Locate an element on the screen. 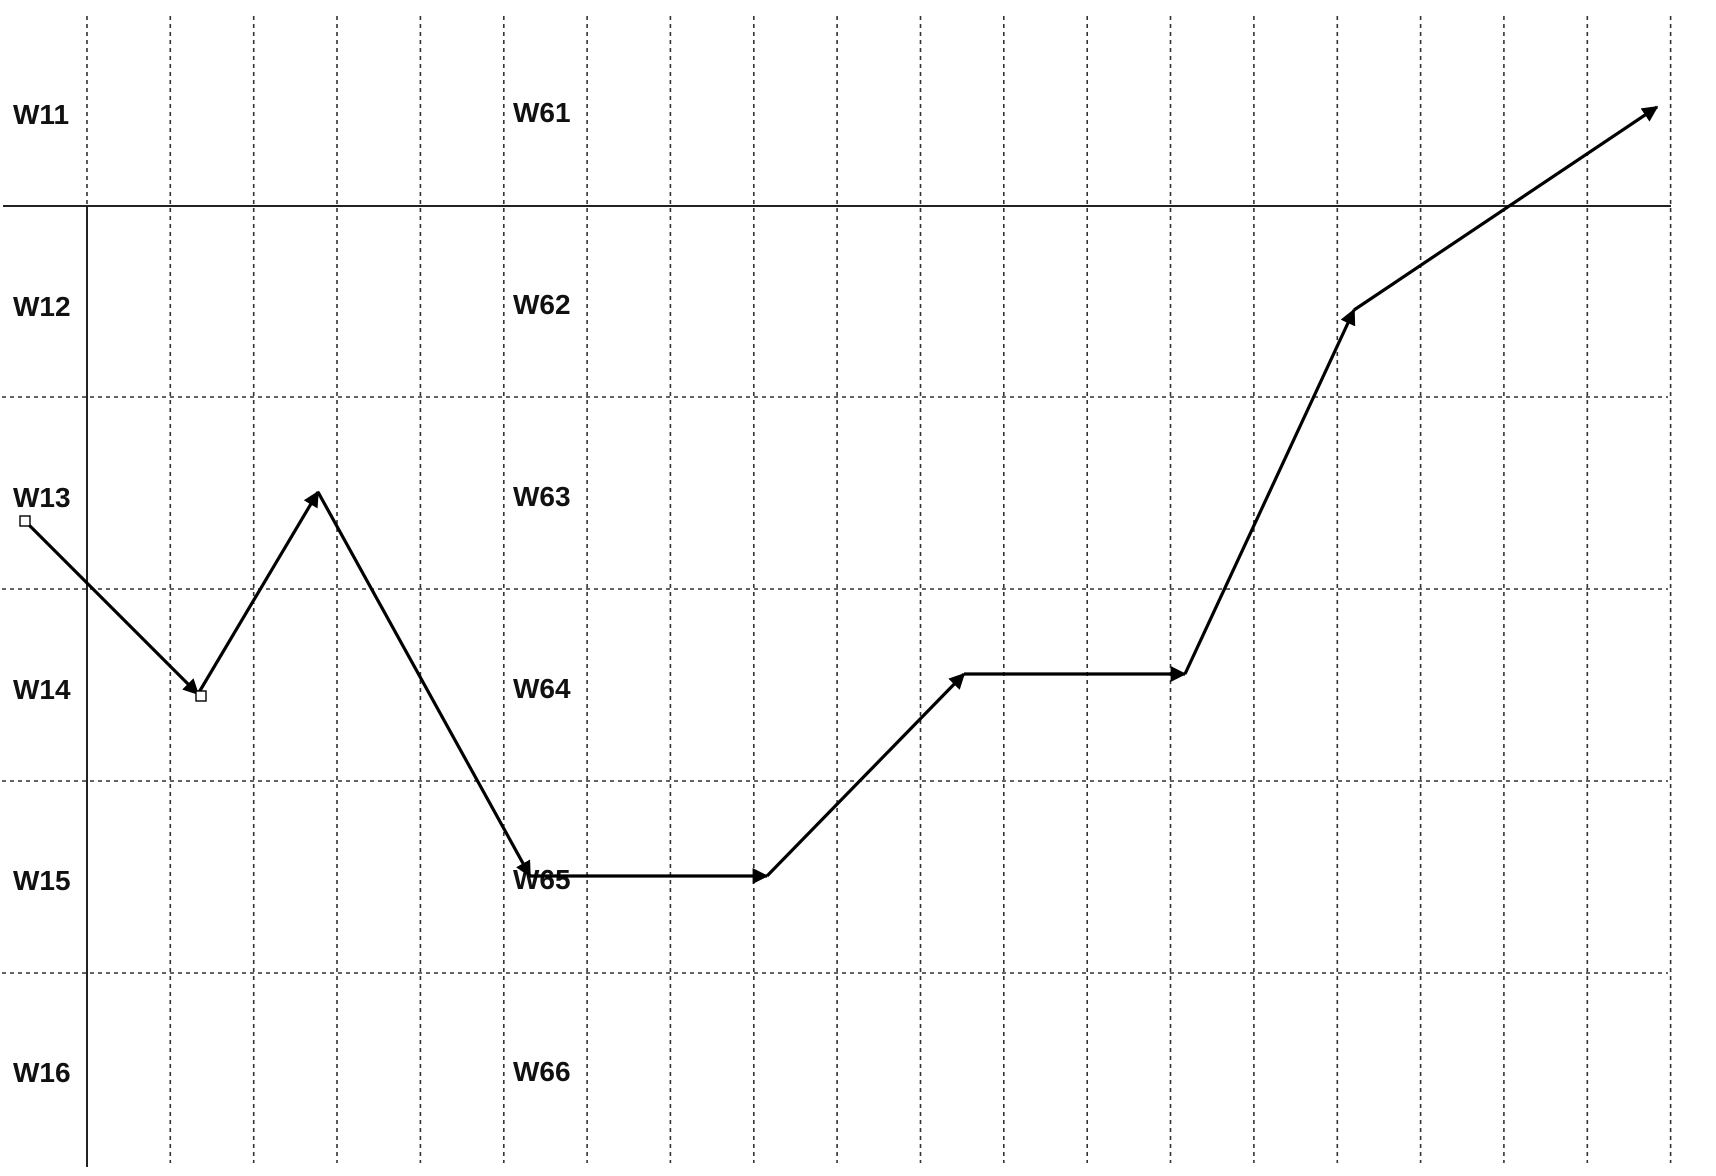 The height and width of the screenshot is (1176, 1716). row-label-w14: W14 is located at coordinates (42, 689).